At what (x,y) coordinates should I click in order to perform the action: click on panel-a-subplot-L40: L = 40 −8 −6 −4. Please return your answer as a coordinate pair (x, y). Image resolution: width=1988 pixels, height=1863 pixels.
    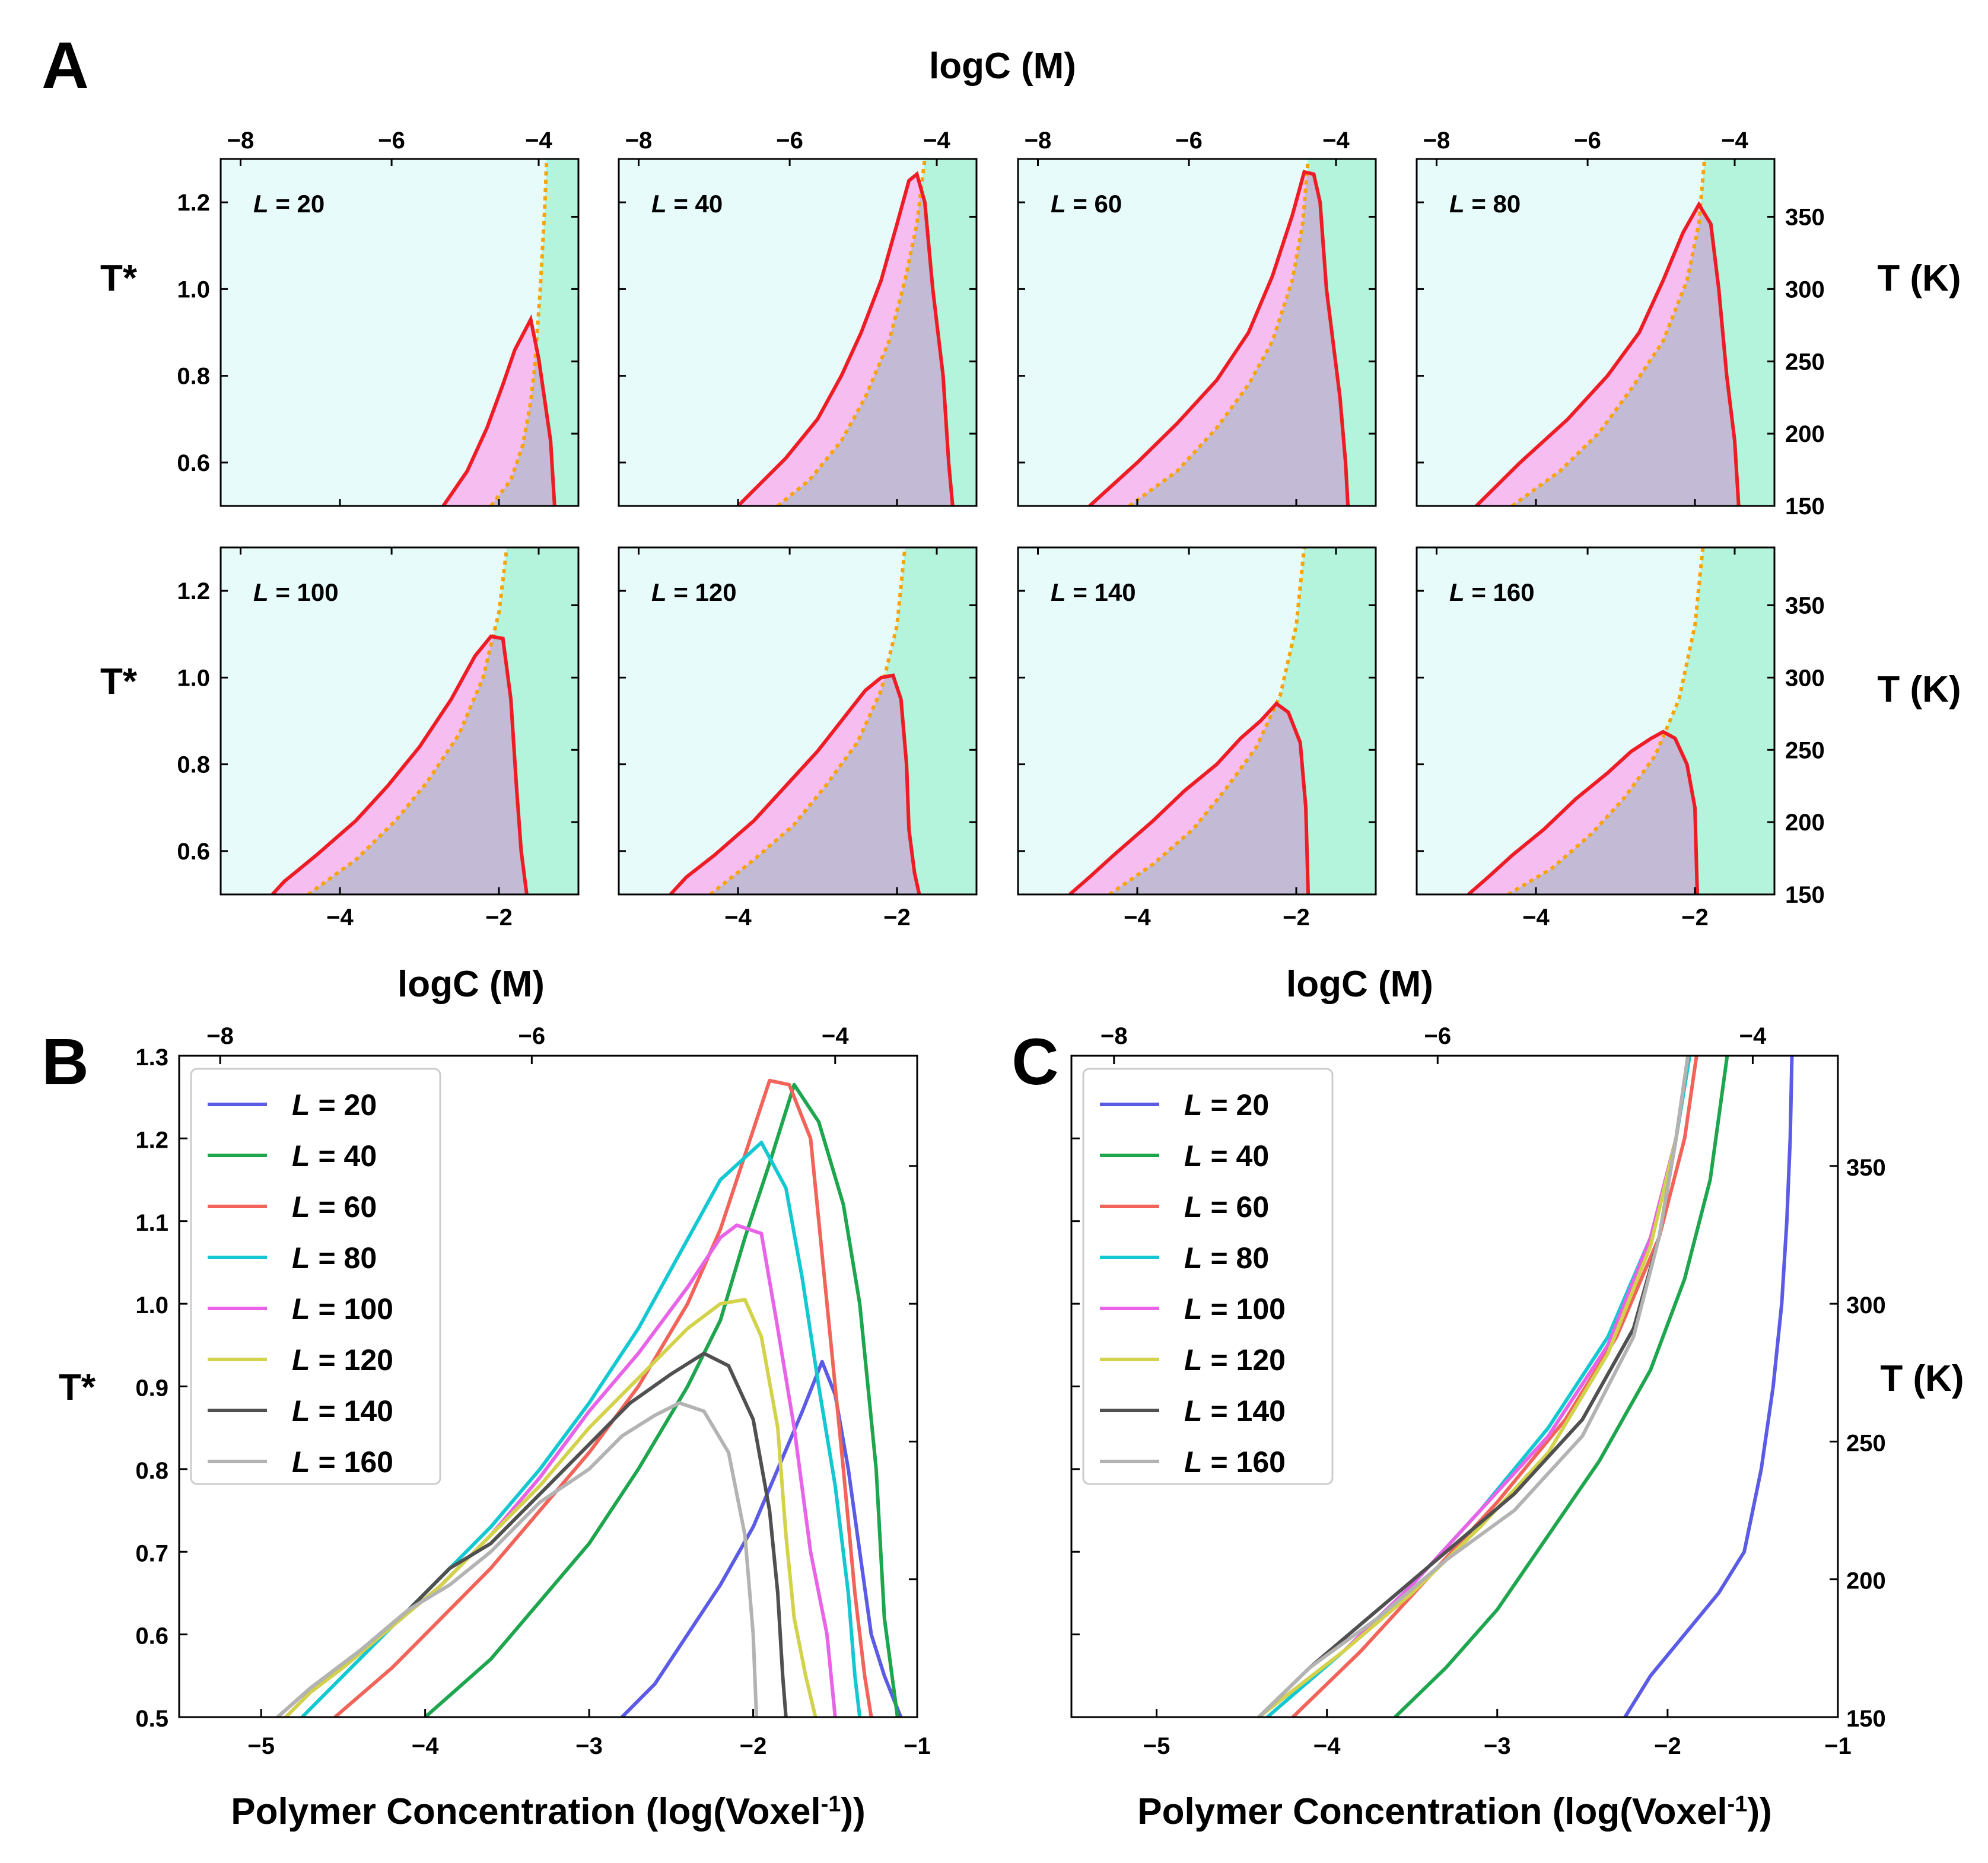
    Looking at the image, I should click on (798, 318).